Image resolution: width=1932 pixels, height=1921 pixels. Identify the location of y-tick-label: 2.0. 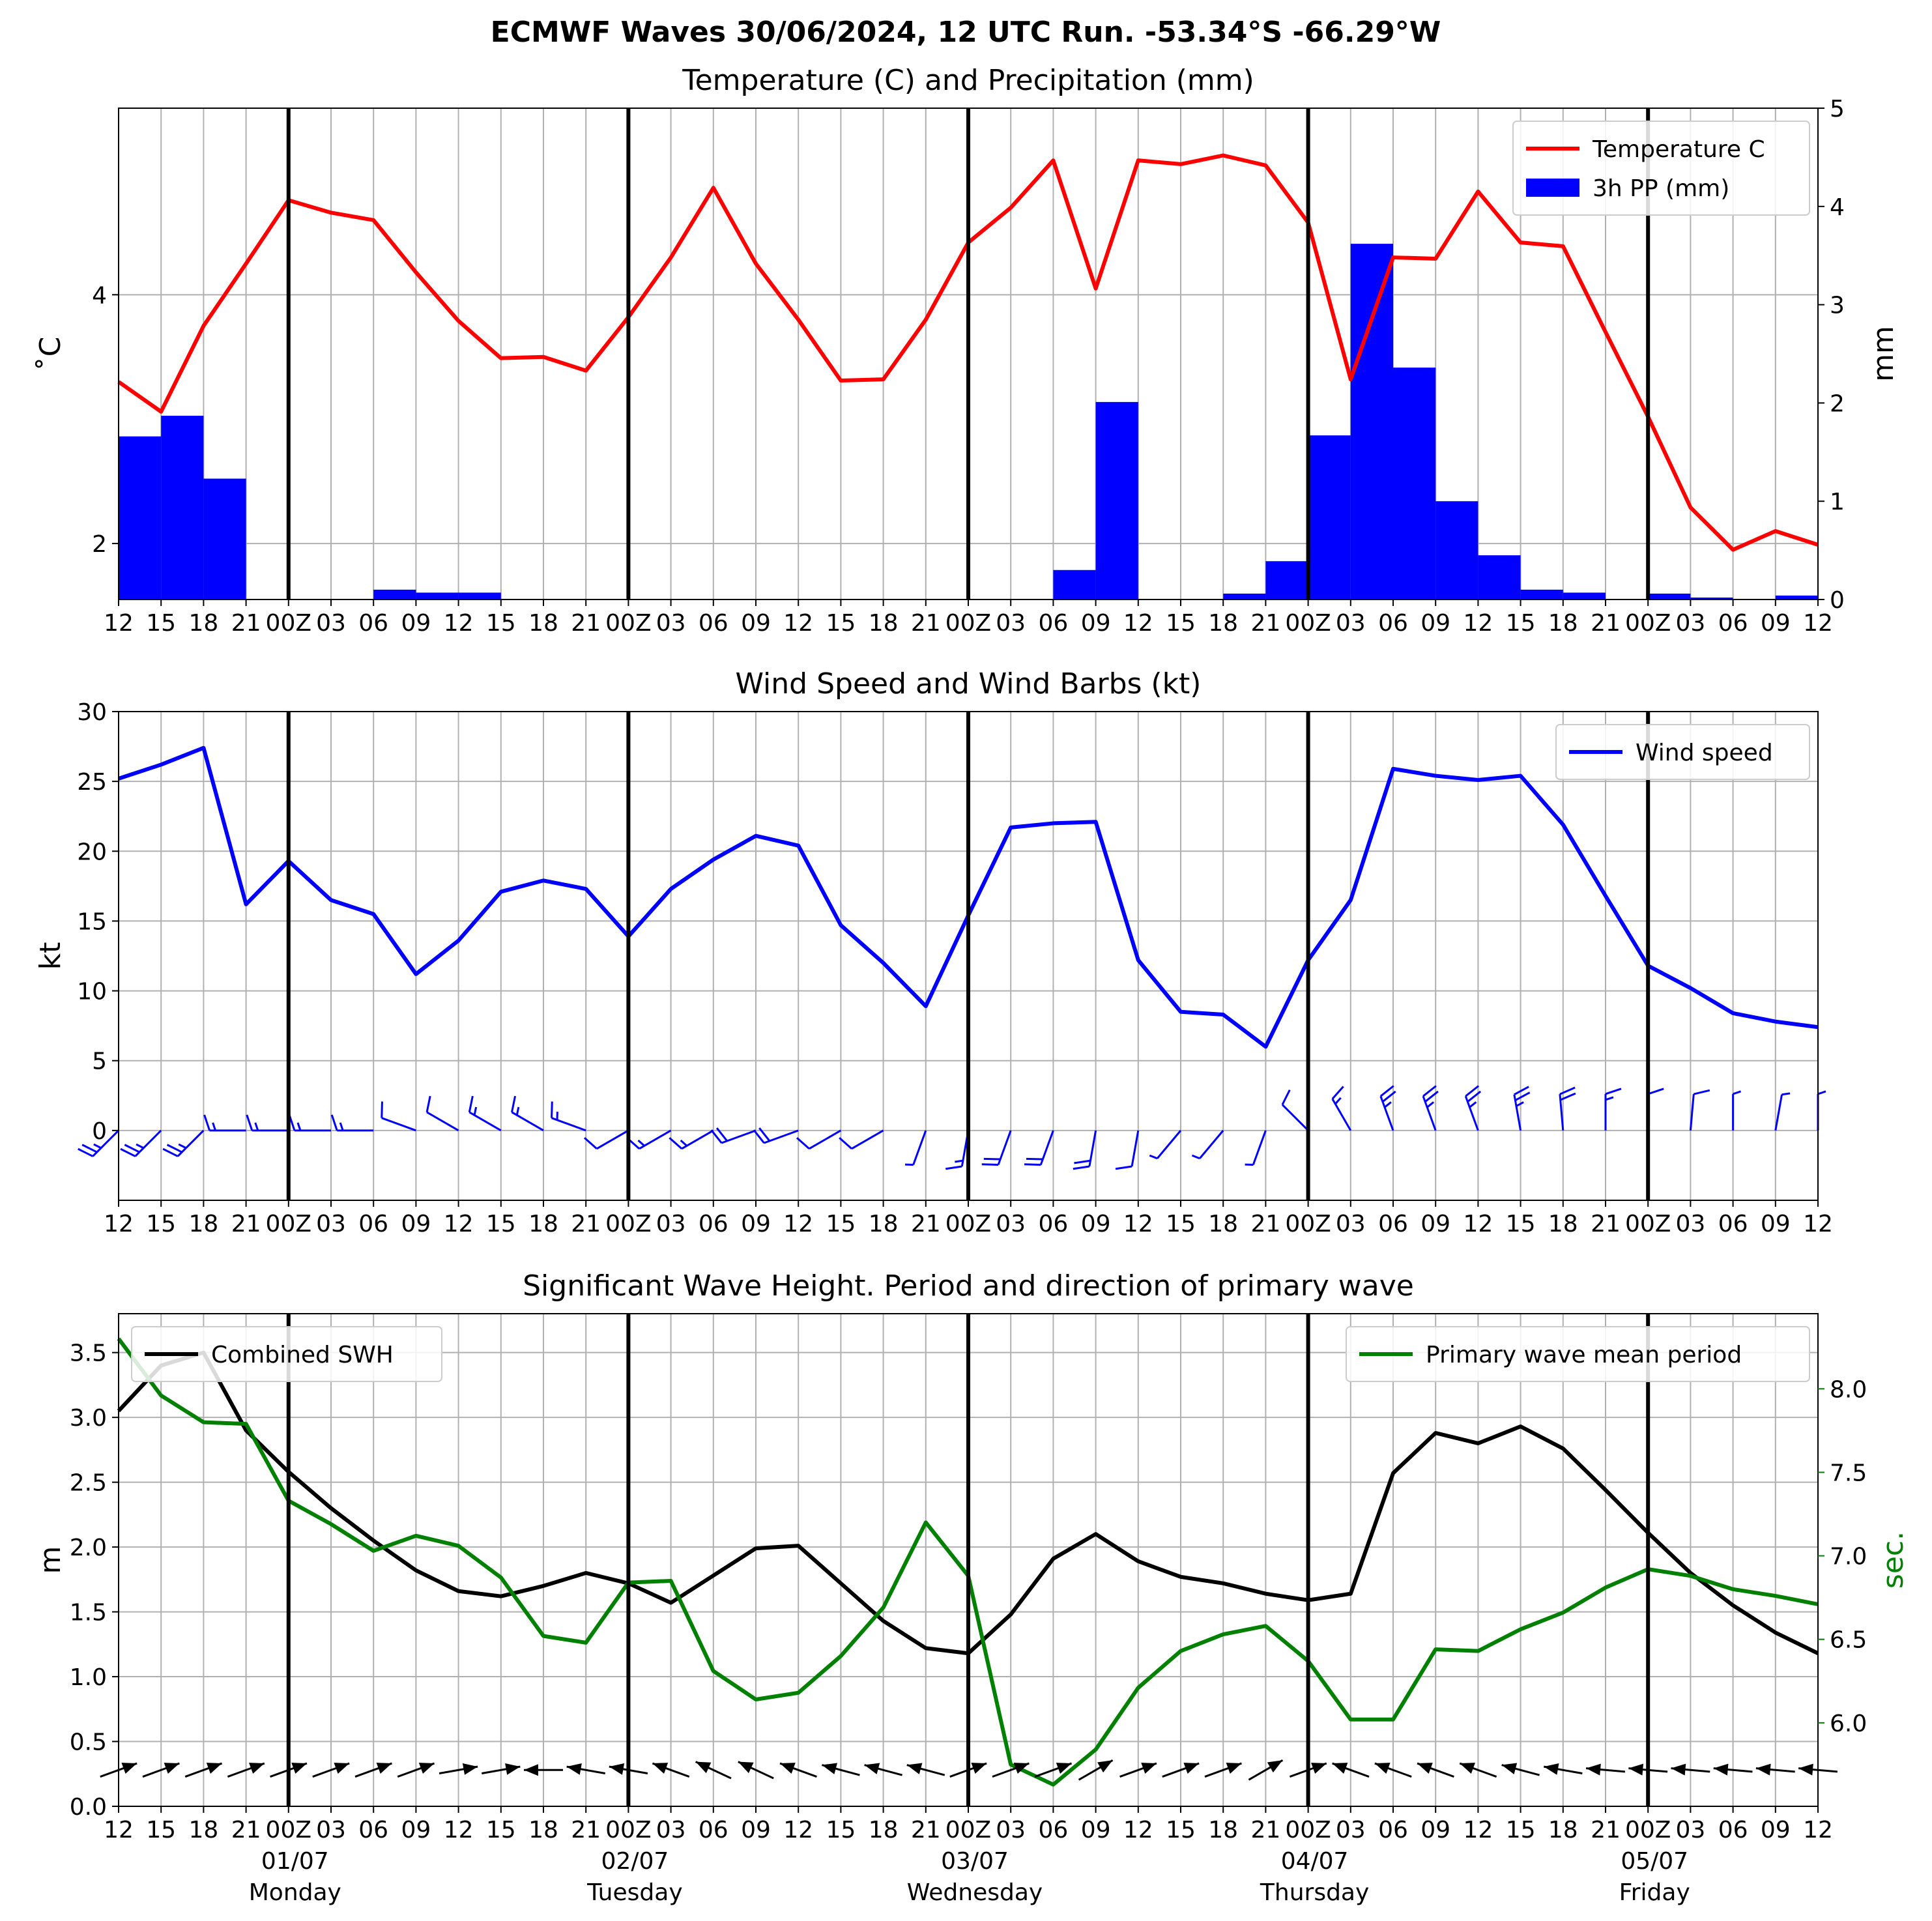
(88, 1548).